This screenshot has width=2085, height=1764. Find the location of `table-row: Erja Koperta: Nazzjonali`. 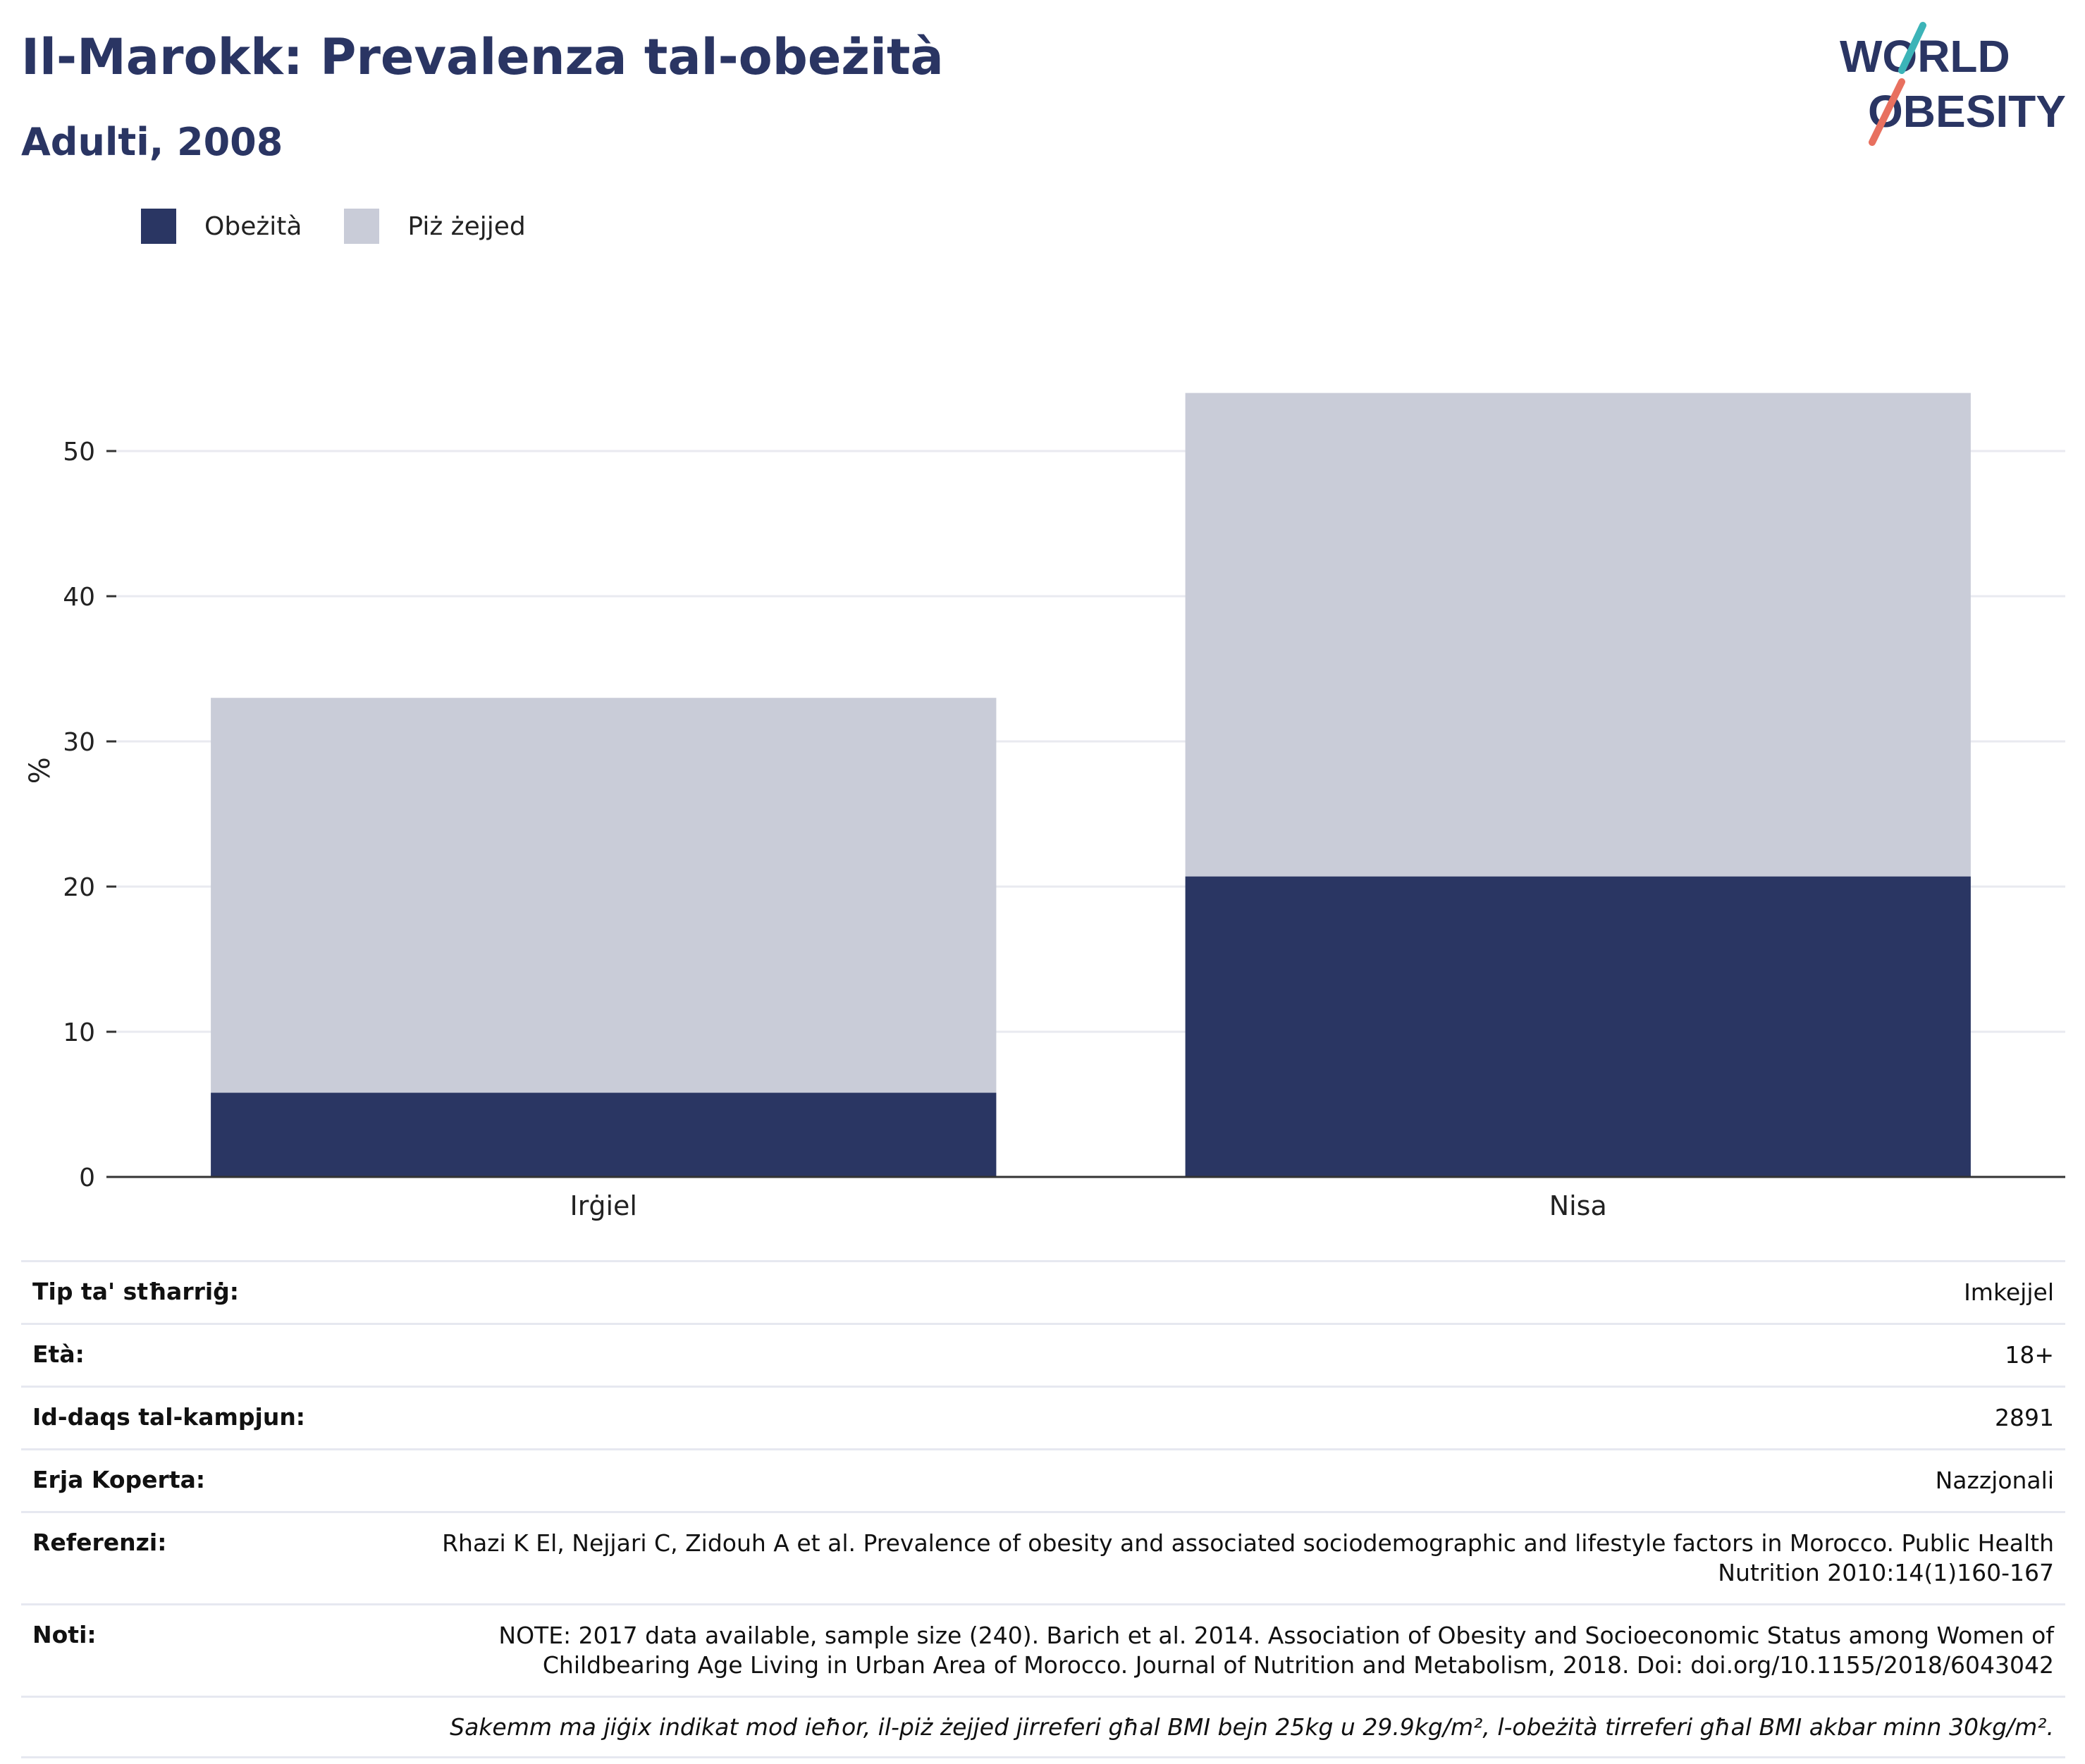

table-row: Erja Koperta: Nazzjonali is located at coordinates (1043, 1480).